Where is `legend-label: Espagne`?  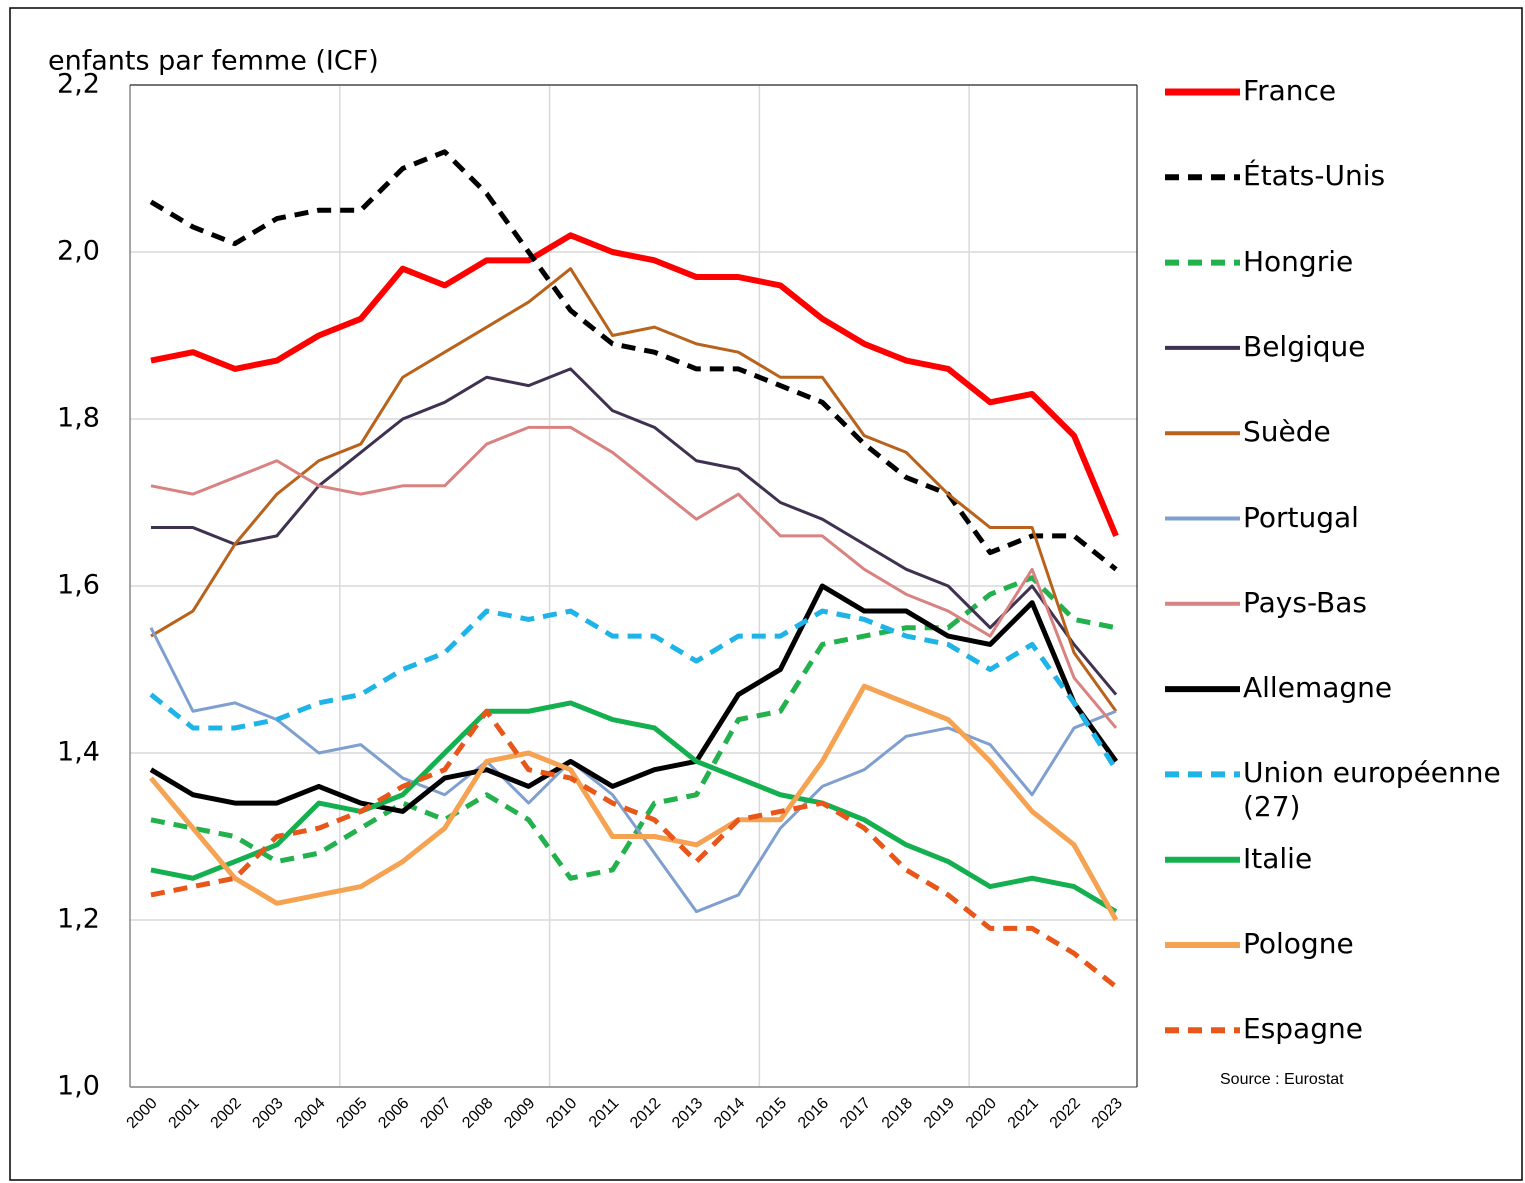
legend-label: Espagne is located at coordinates (1303, 1029).